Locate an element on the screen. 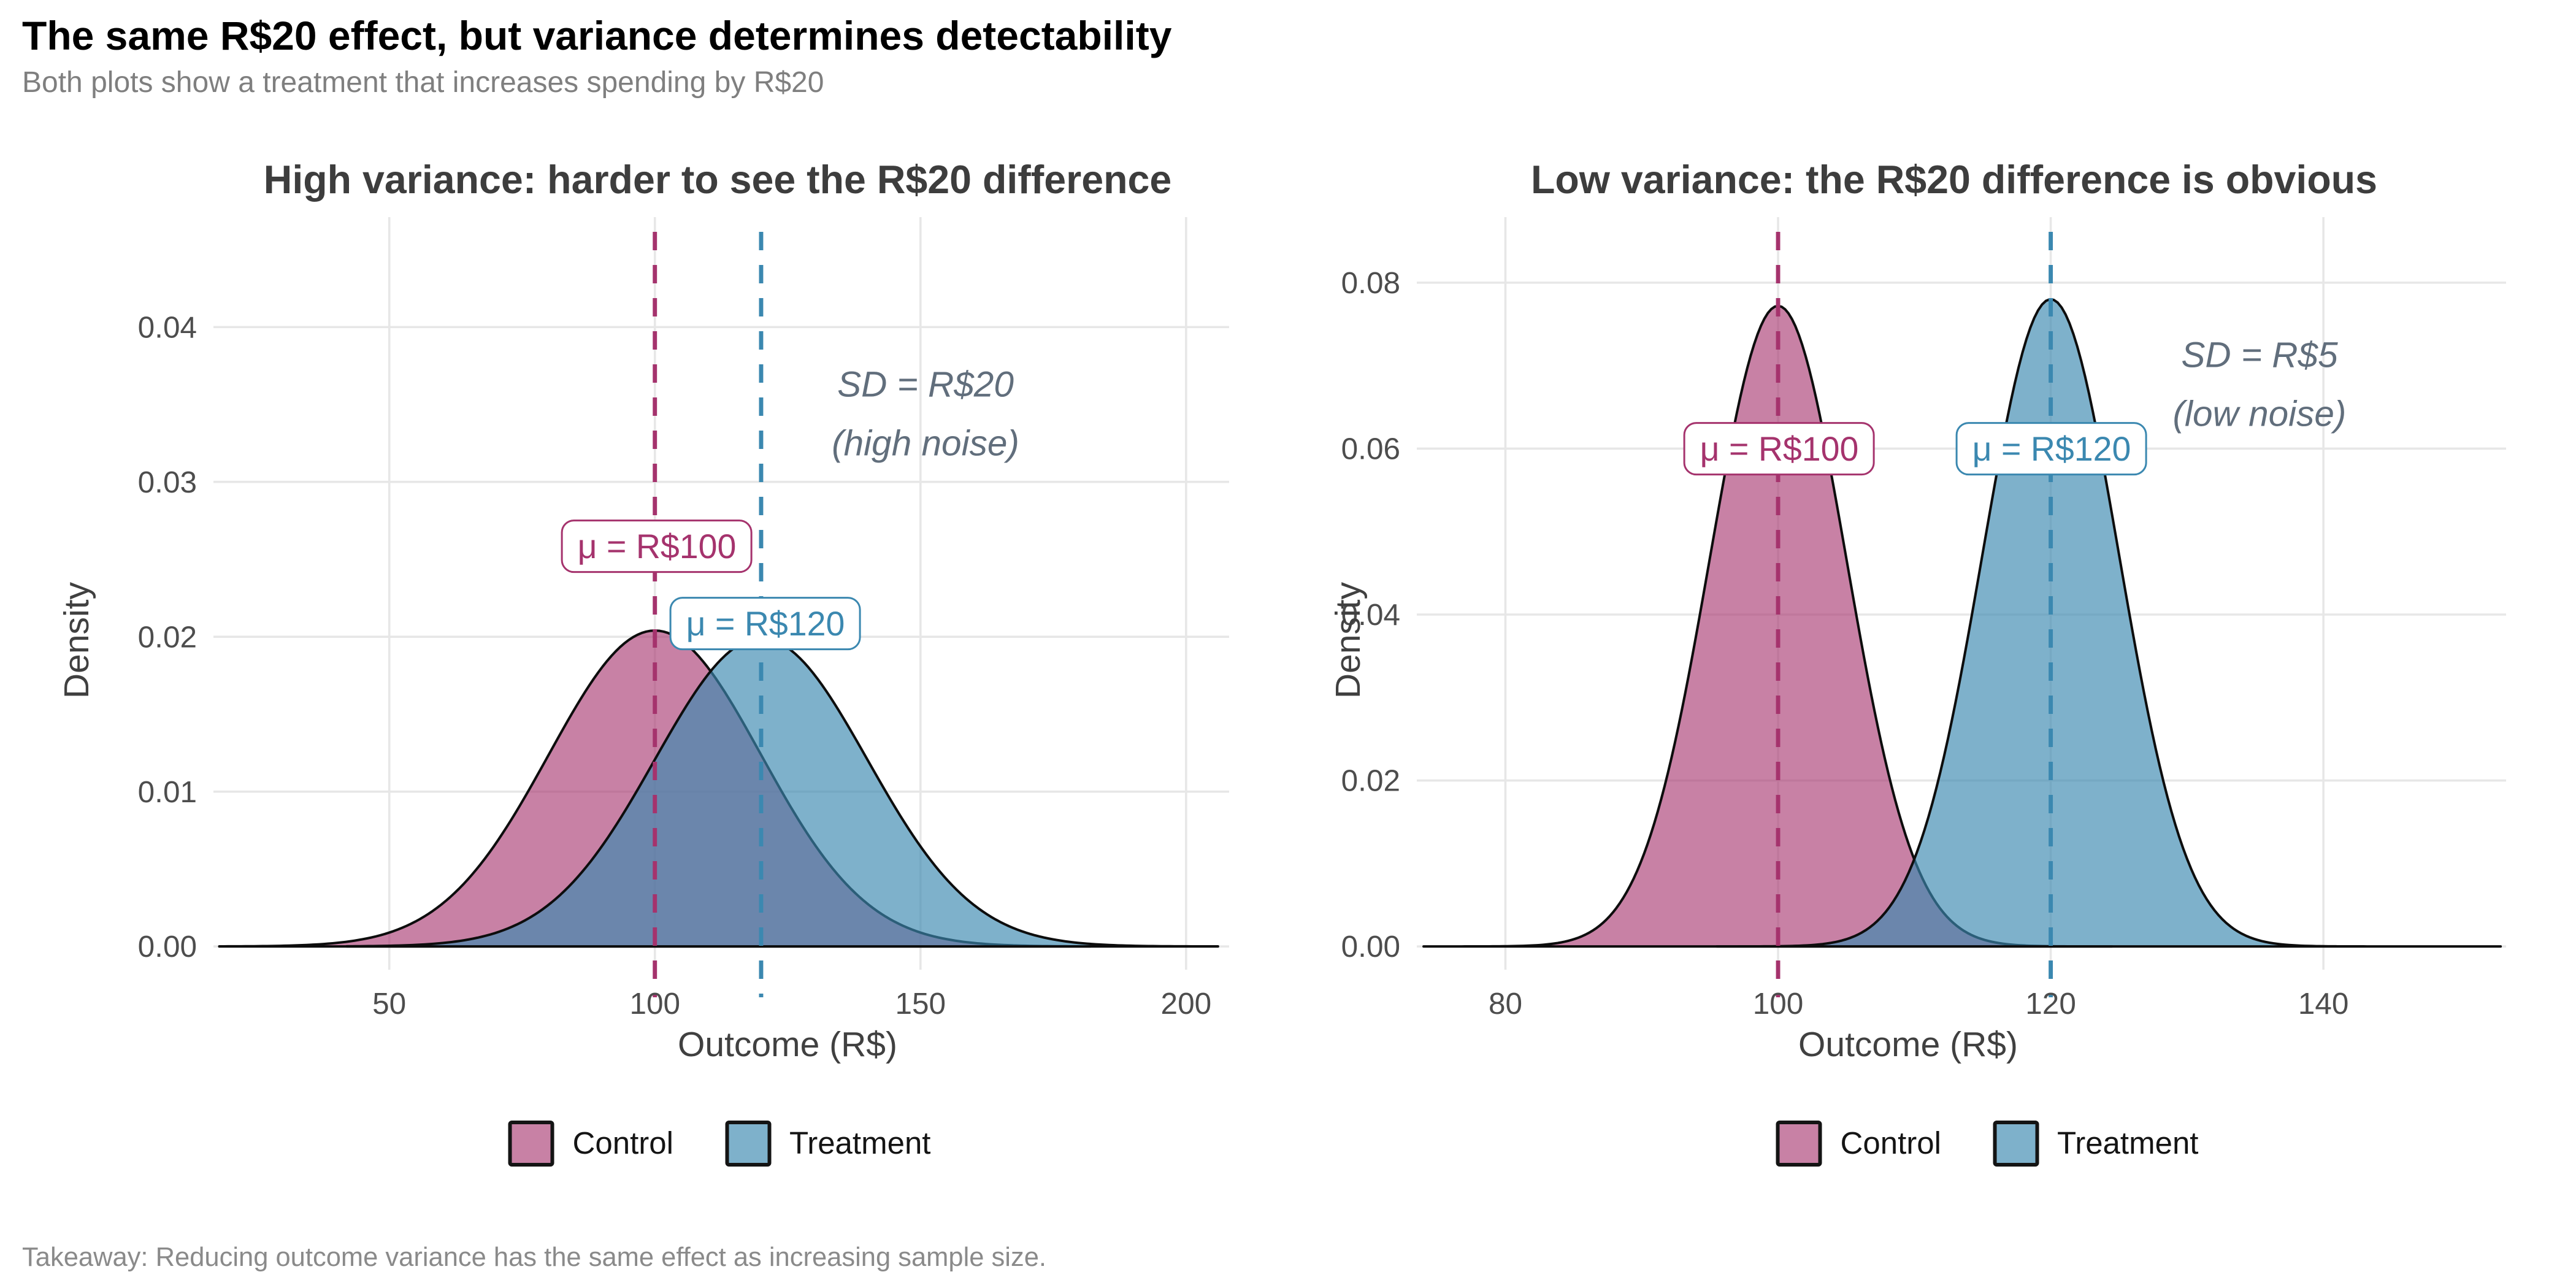  x-tick-label: 150 is located at coordinates (920, 1004).